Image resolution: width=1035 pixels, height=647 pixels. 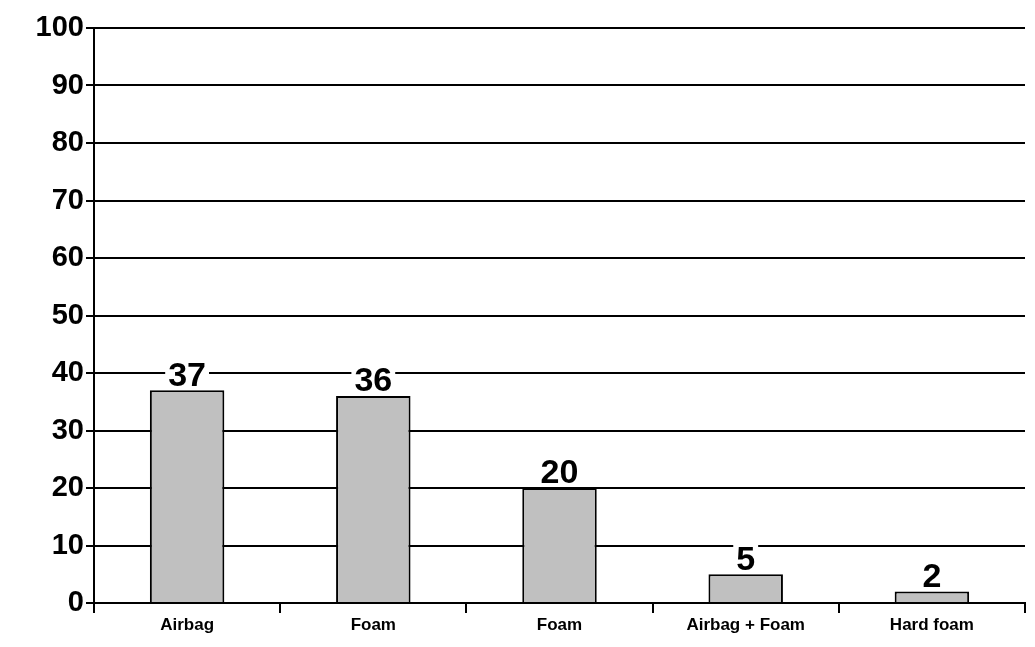 What do you see at coordinates (67, 256) in the screenshot?
I see `y-tick-label: 60` at bounding box center [67, 256].